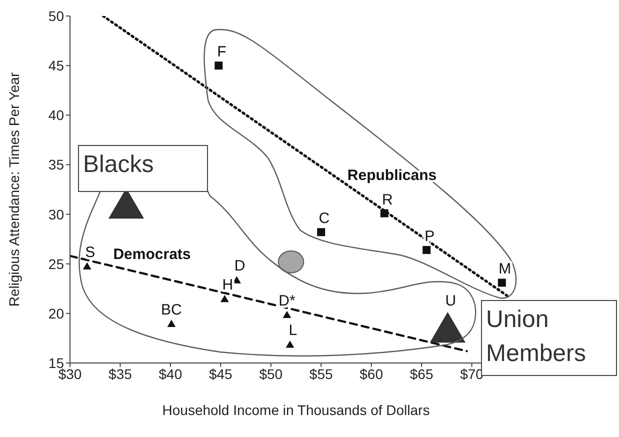  What do you see at coordinates (56, 164) in the screenshot?
I see `y-tick-label: 35` at bounding box center [56, 164].